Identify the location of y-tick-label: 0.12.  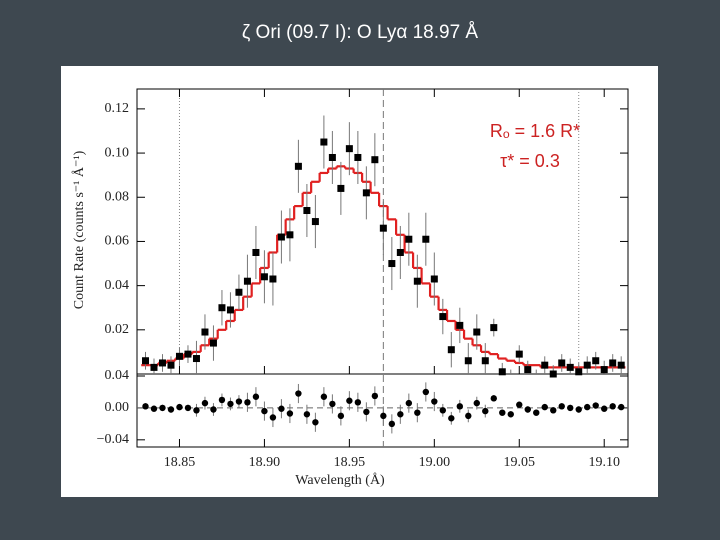
(117, 108).